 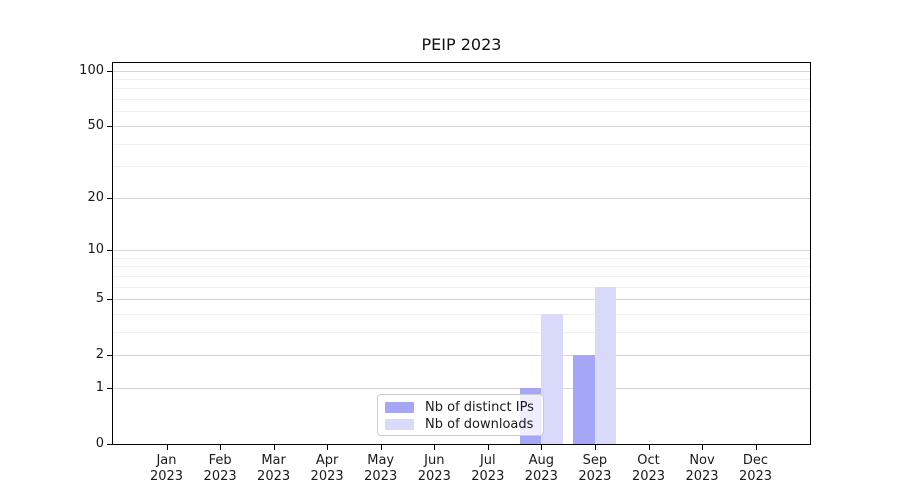 I want to click on x-tick-label-feb: Feb 2023, so click(x=220, y=468).